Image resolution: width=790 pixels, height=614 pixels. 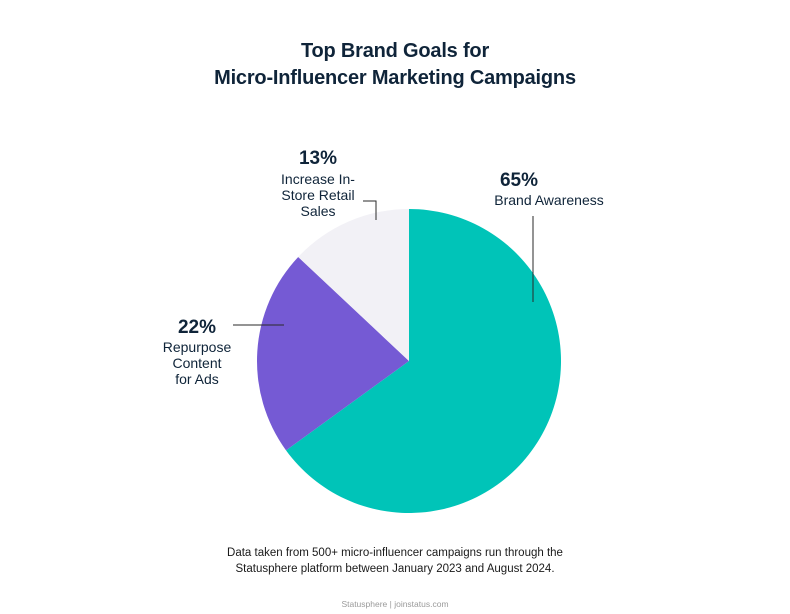 I want to click on slice-label-brand-awareness: Brand Awareness, so click(x=548, y=200).